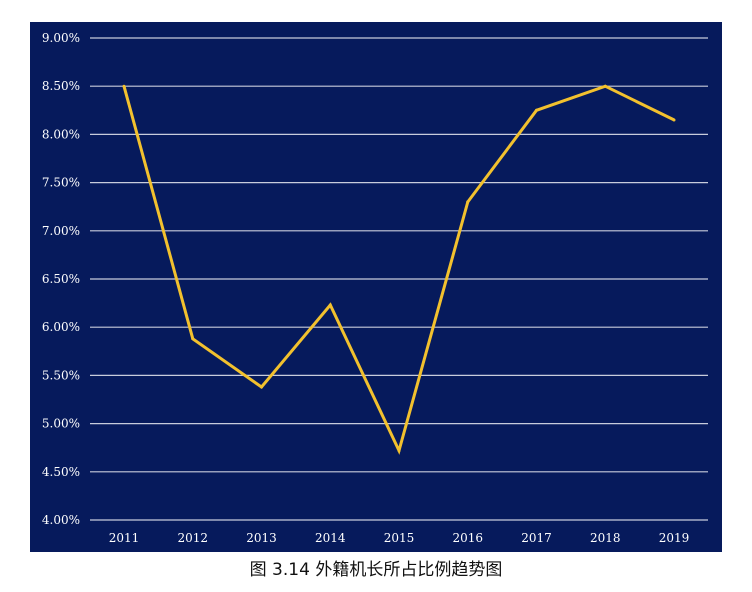 This screenshot has width=752, height=592. Describe the element at coordinates (399, 538) in the screenshot. I see `x-tick-label: 2015` at that location.